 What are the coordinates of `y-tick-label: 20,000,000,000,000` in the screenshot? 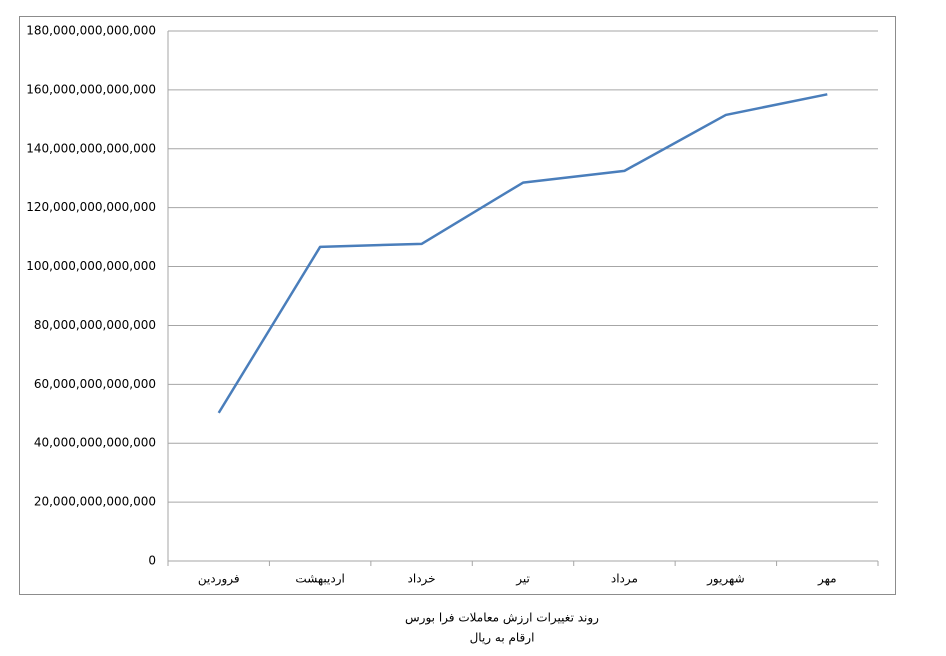 It's located at (95, 502).